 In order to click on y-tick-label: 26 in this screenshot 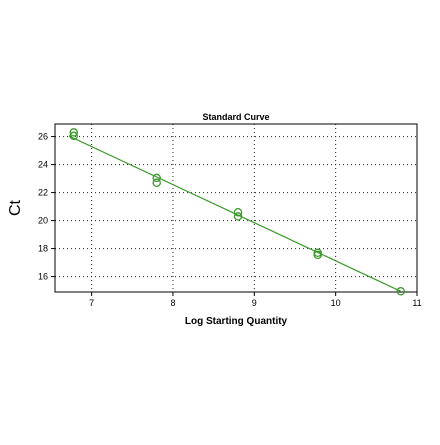, I will do `click(43, 137)`.